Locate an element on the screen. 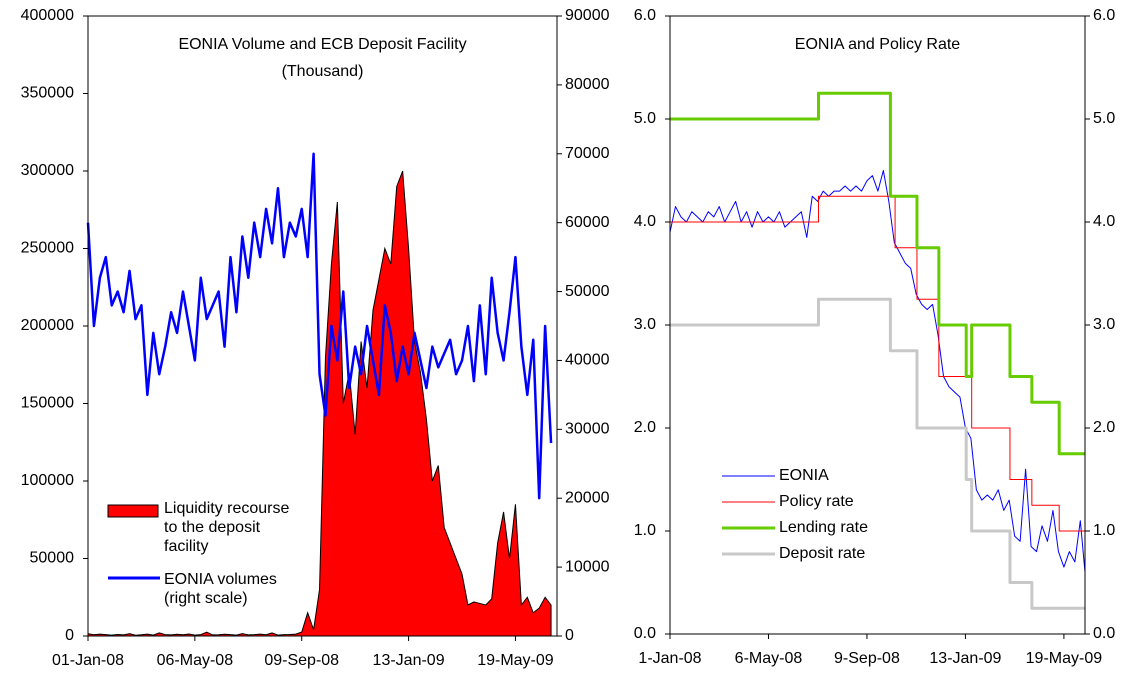  y-tick-label: 3.0 is located at coordinates (645, 324).